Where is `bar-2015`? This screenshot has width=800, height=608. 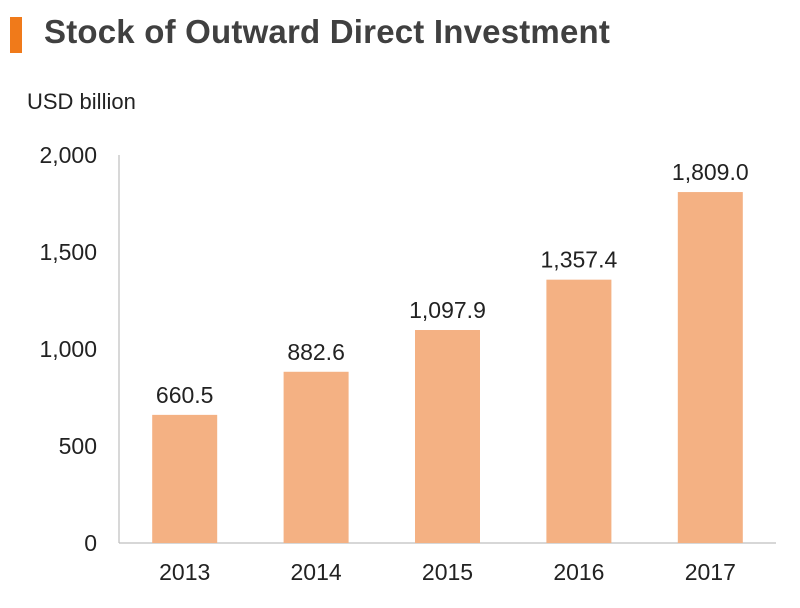 bar-2015 is located at coordinates (447, 436).